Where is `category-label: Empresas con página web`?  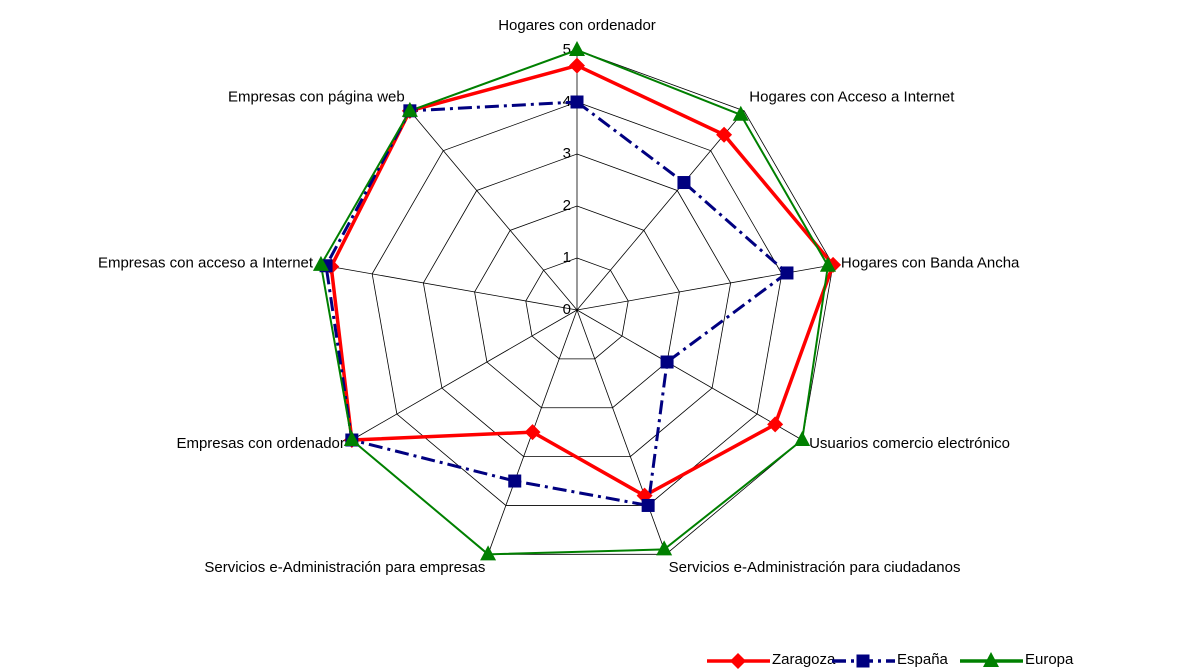
category-label: Empresas con página web is located at coordinates (316, 97).